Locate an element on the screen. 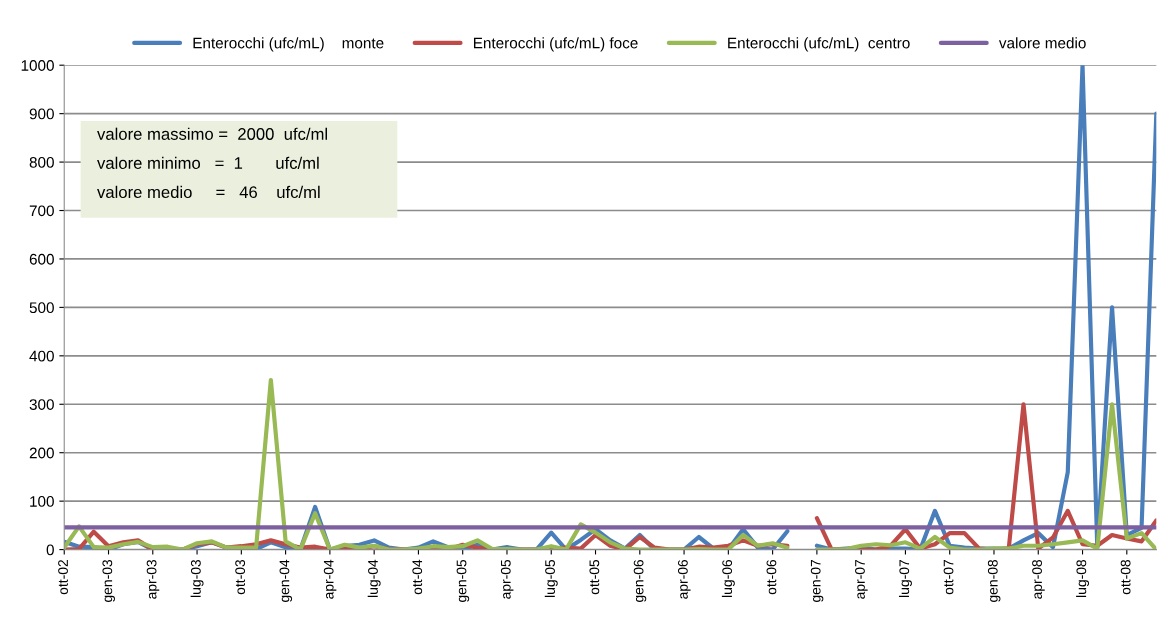 The image size is (1168, 621). x-tick-label: apr-03 is located at coordinates (153, 579).